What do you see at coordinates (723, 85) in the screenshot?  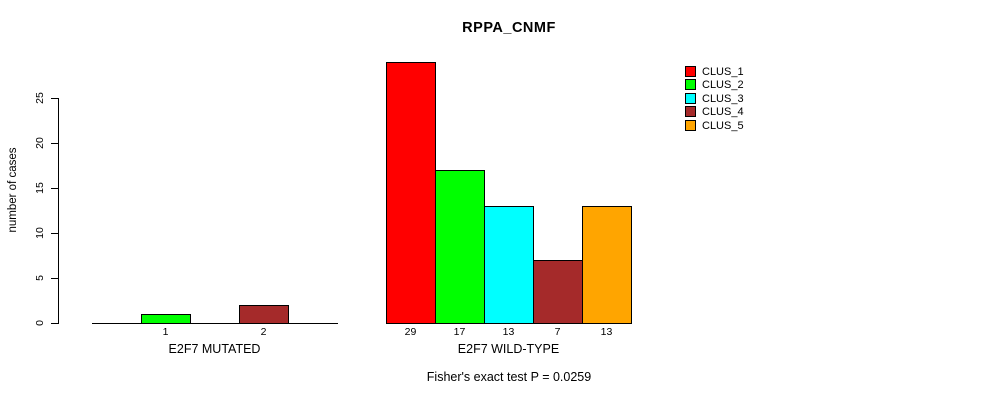 I see `legend-label: CLUS_2` at bounding box center [723, 85].